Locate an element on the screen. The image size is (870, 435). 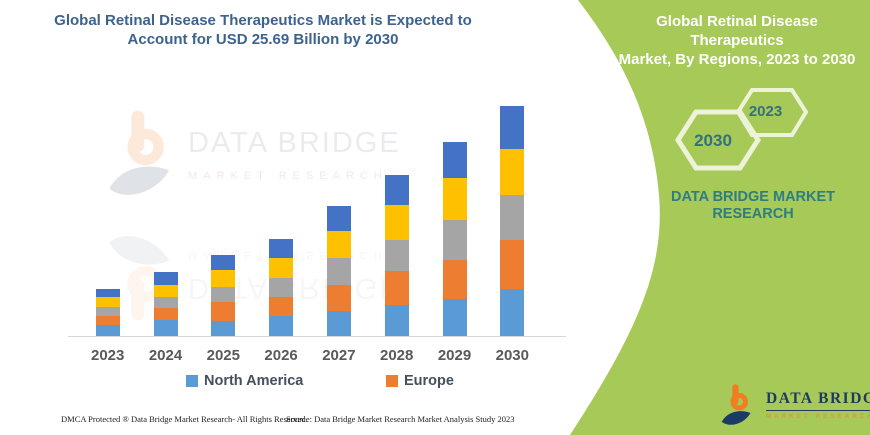
side-brand-line1: DATA BRIDGE MARKET is located at coordinates (753, 197).